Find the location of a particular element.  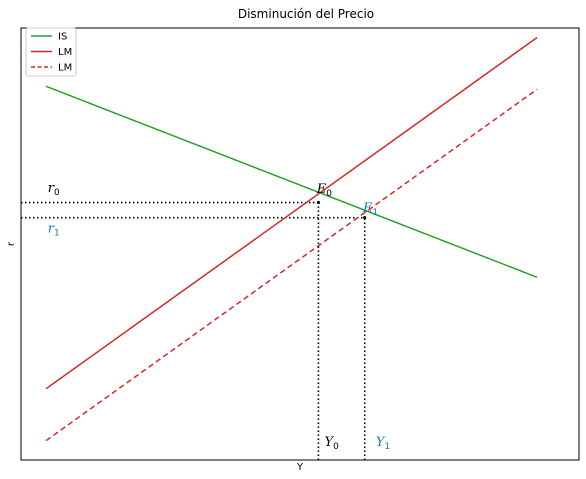

annotation-e0: E0 is located at coordinates (324, 190).